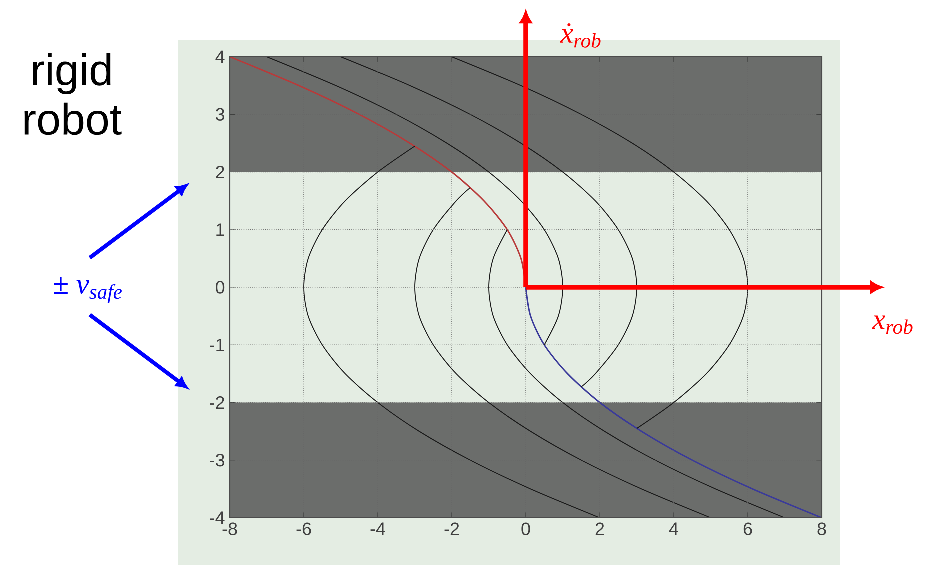  What do you see at coordinates (217, 403) in the screenshot?
I see `y-tick-label: -2` at bounding box center [217, 403].